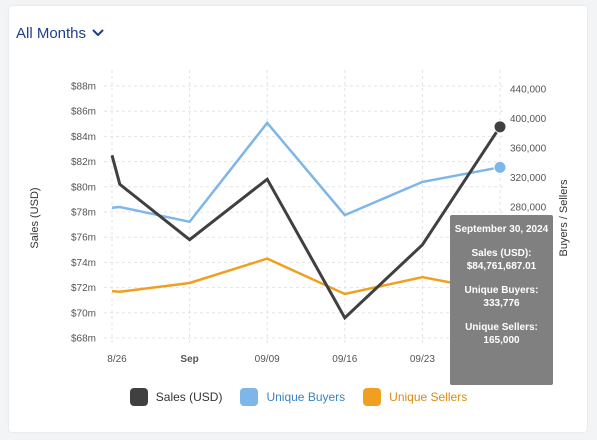 Image resolution: width=597 pixels, height=440 pixels. Describe the element at coordinates (528, 119) in the screenshot. I see `right-tick-label: 400,000` at that location.